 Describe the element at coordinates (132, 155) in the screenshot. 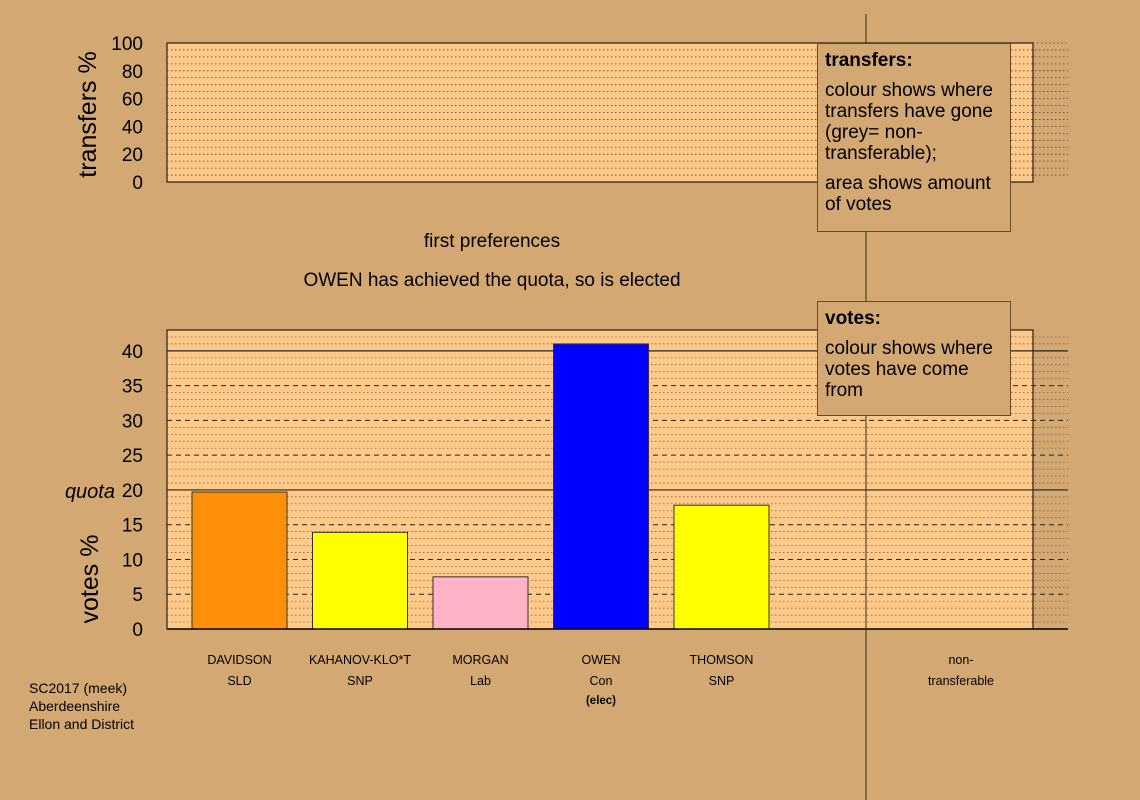

I see `transfers-tick-label: 20` at that location.